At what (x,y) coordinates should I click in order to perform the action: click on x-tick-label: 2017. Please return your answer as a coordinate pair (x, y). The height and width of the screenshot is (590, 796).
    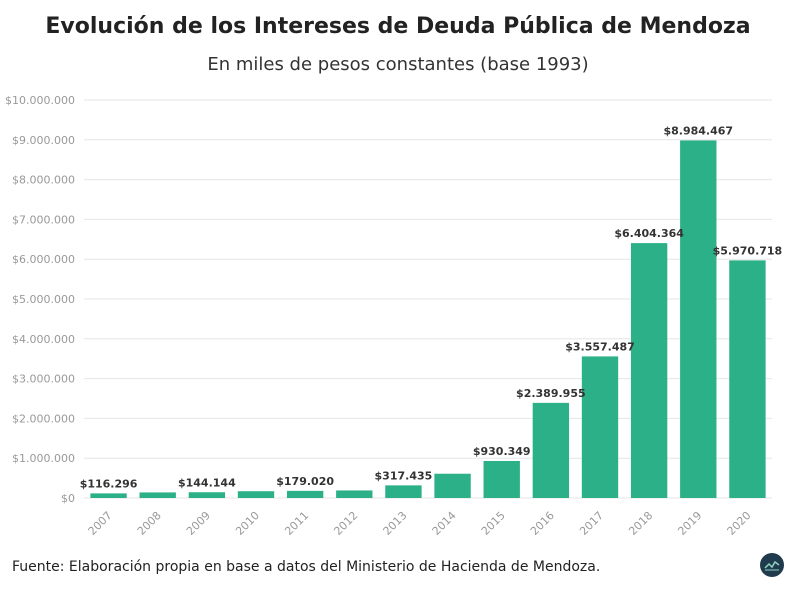
    Looking at the image, I should click on (591, 523).